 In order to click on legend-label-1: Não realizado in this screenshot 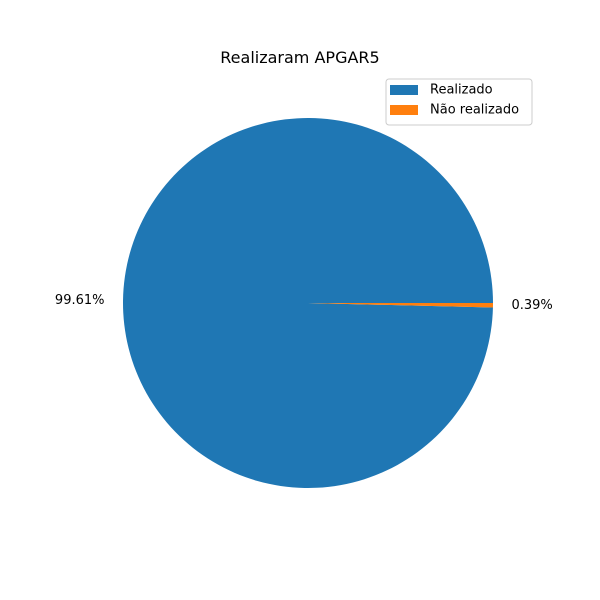, I will do `click(474, 110)`.